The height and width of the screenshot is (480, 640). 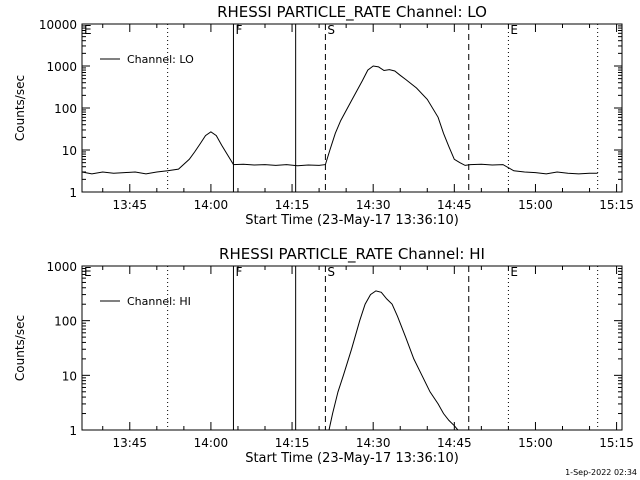 I want to click on panel-2-event-label: S, so click(x=331, y=272).